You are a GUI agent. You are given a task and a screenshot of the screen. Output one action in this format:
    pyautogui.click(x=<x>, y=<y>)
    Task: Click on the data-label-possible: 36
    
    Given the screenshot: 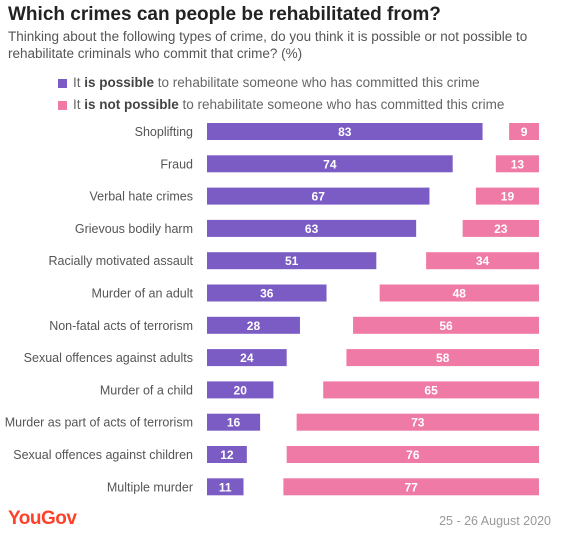 What is the action you would take?
    pyautogui.click(x=267, y=294)
    